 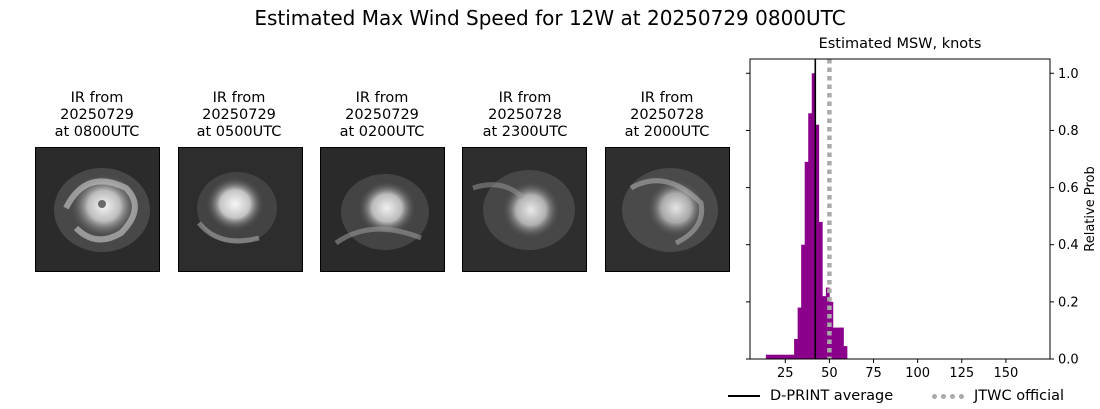 What do you see at coordinates (948, 396) in the screenshot?
I see `legend-dotted-line-swatch` at bounding box center [948, 396].